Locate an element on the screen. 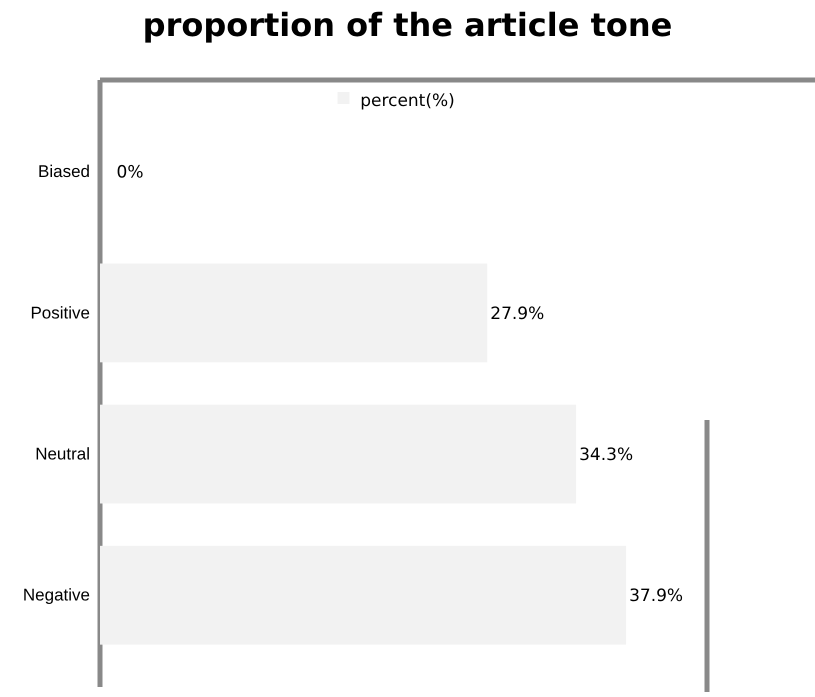 This screenshot has height=697, width=815. y-tick-label: Negative is located at coordinates (56, 595).